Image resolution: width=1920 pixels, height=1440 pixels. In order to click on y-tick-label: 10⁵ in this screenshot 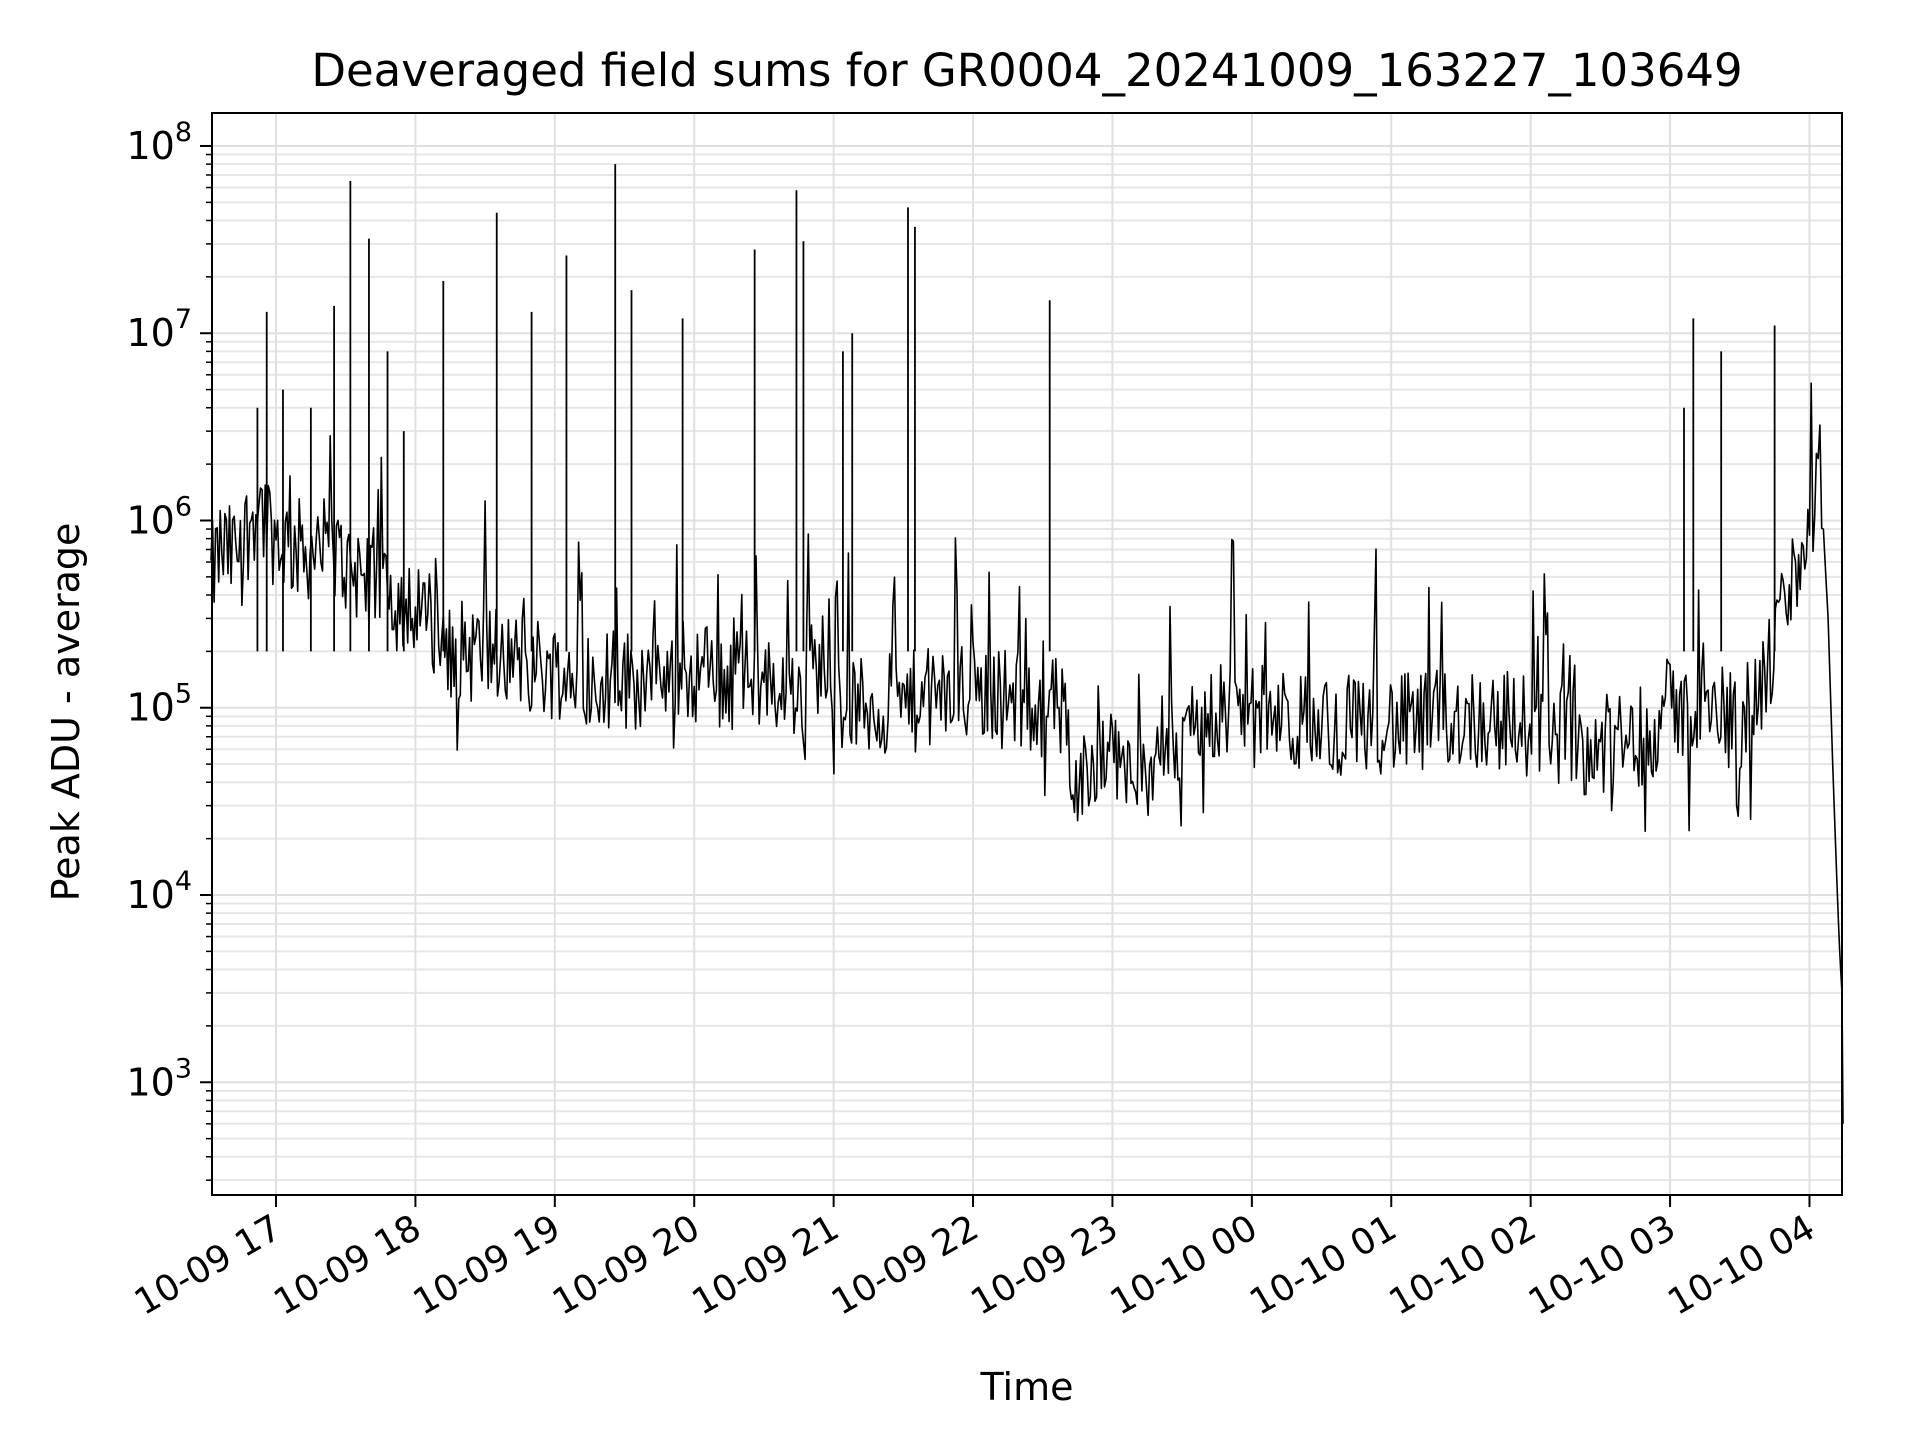, I will do `click(159, 704)`.